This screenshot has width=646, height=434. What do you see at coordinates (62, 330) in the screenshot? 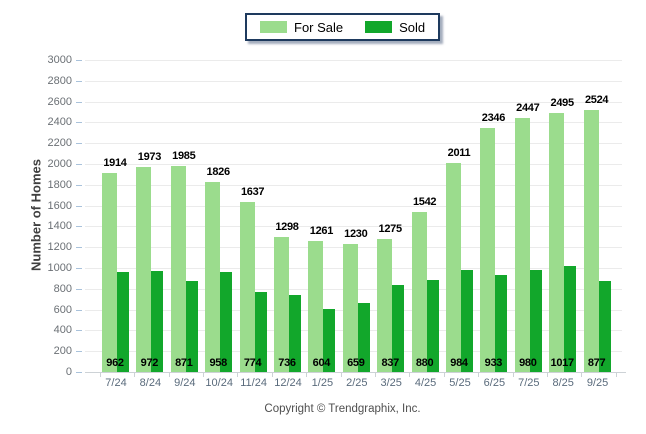
I see `y-tick-label: 400` at bounding box center [62, 330].